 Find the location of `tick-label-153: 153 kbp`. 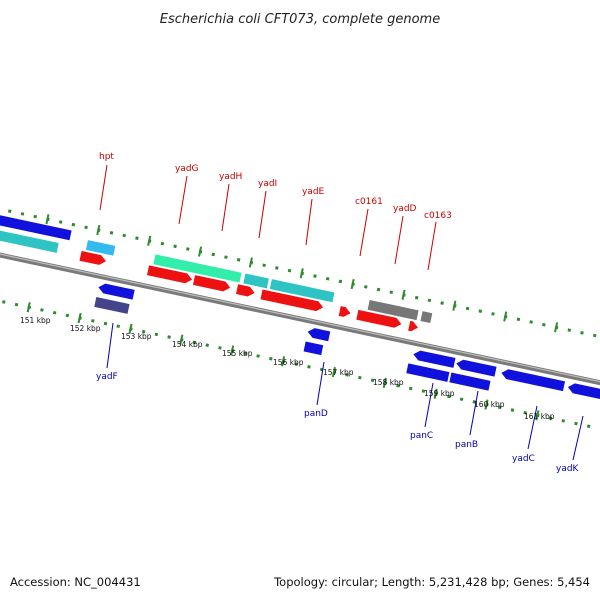

tick-label-153: 153 kbp is located at coordinates (136, 336).